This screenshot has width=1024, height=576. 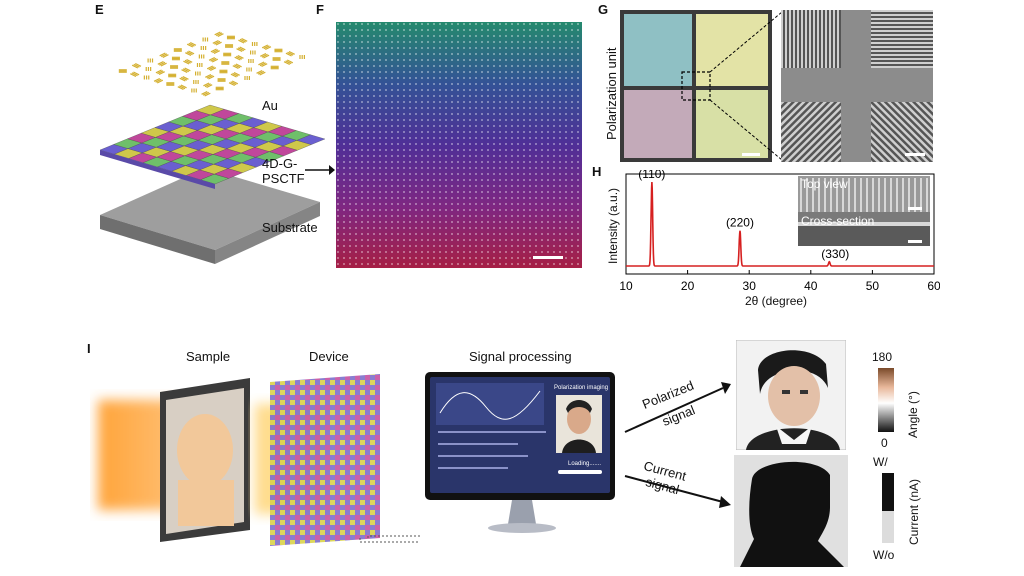 I want to click on waveform-graph, so click(x=490, y=404).